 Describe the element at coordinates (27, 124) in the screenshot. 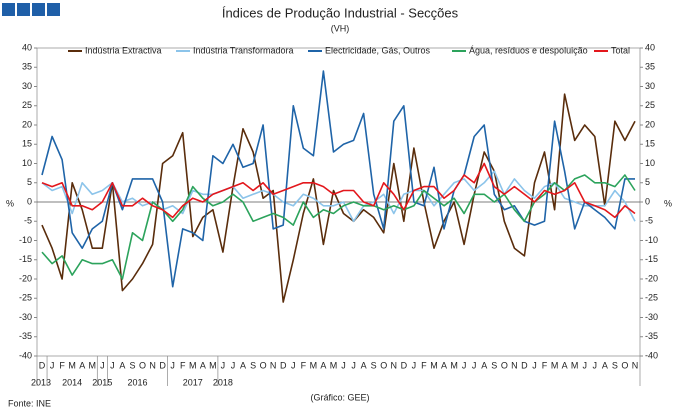

I see `y-tick-label: 20` at that location.